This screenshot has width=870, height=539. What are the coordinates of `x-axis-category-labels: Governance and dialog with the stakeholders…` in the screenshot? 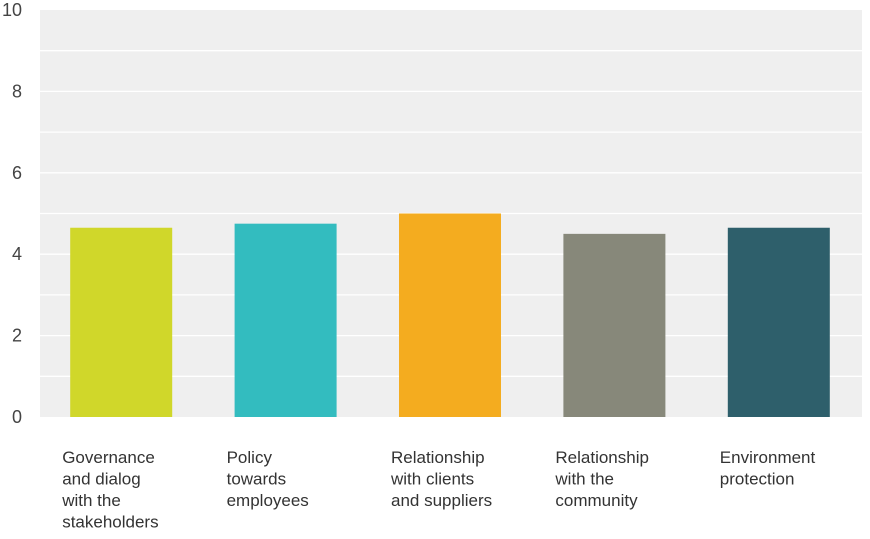 It's located at (438, 490).